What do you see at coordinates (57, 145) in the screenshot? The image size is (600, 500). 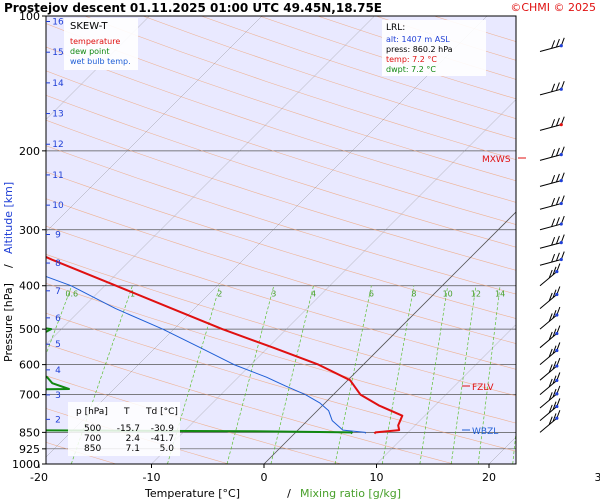 I see `altitude-label: 12` at bounding box center [57, 145].